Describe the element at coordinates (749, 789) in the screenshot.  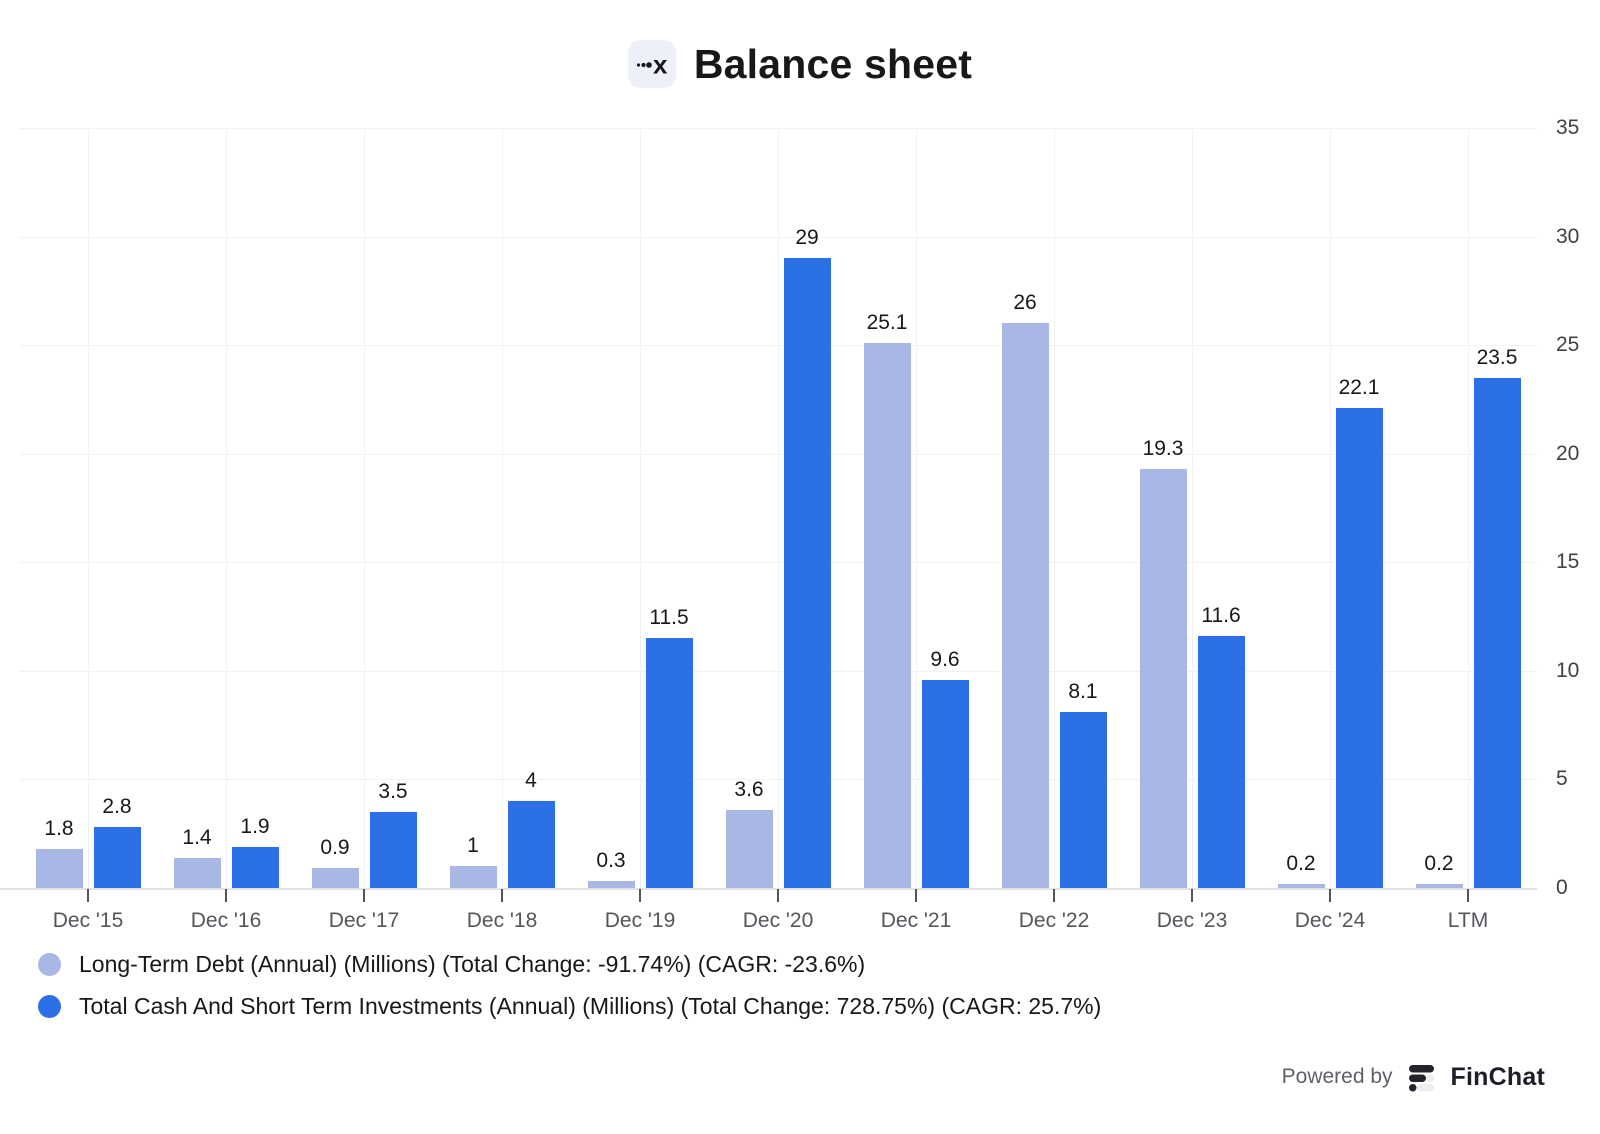
I see `bar-value-label: 3.6` at that location.